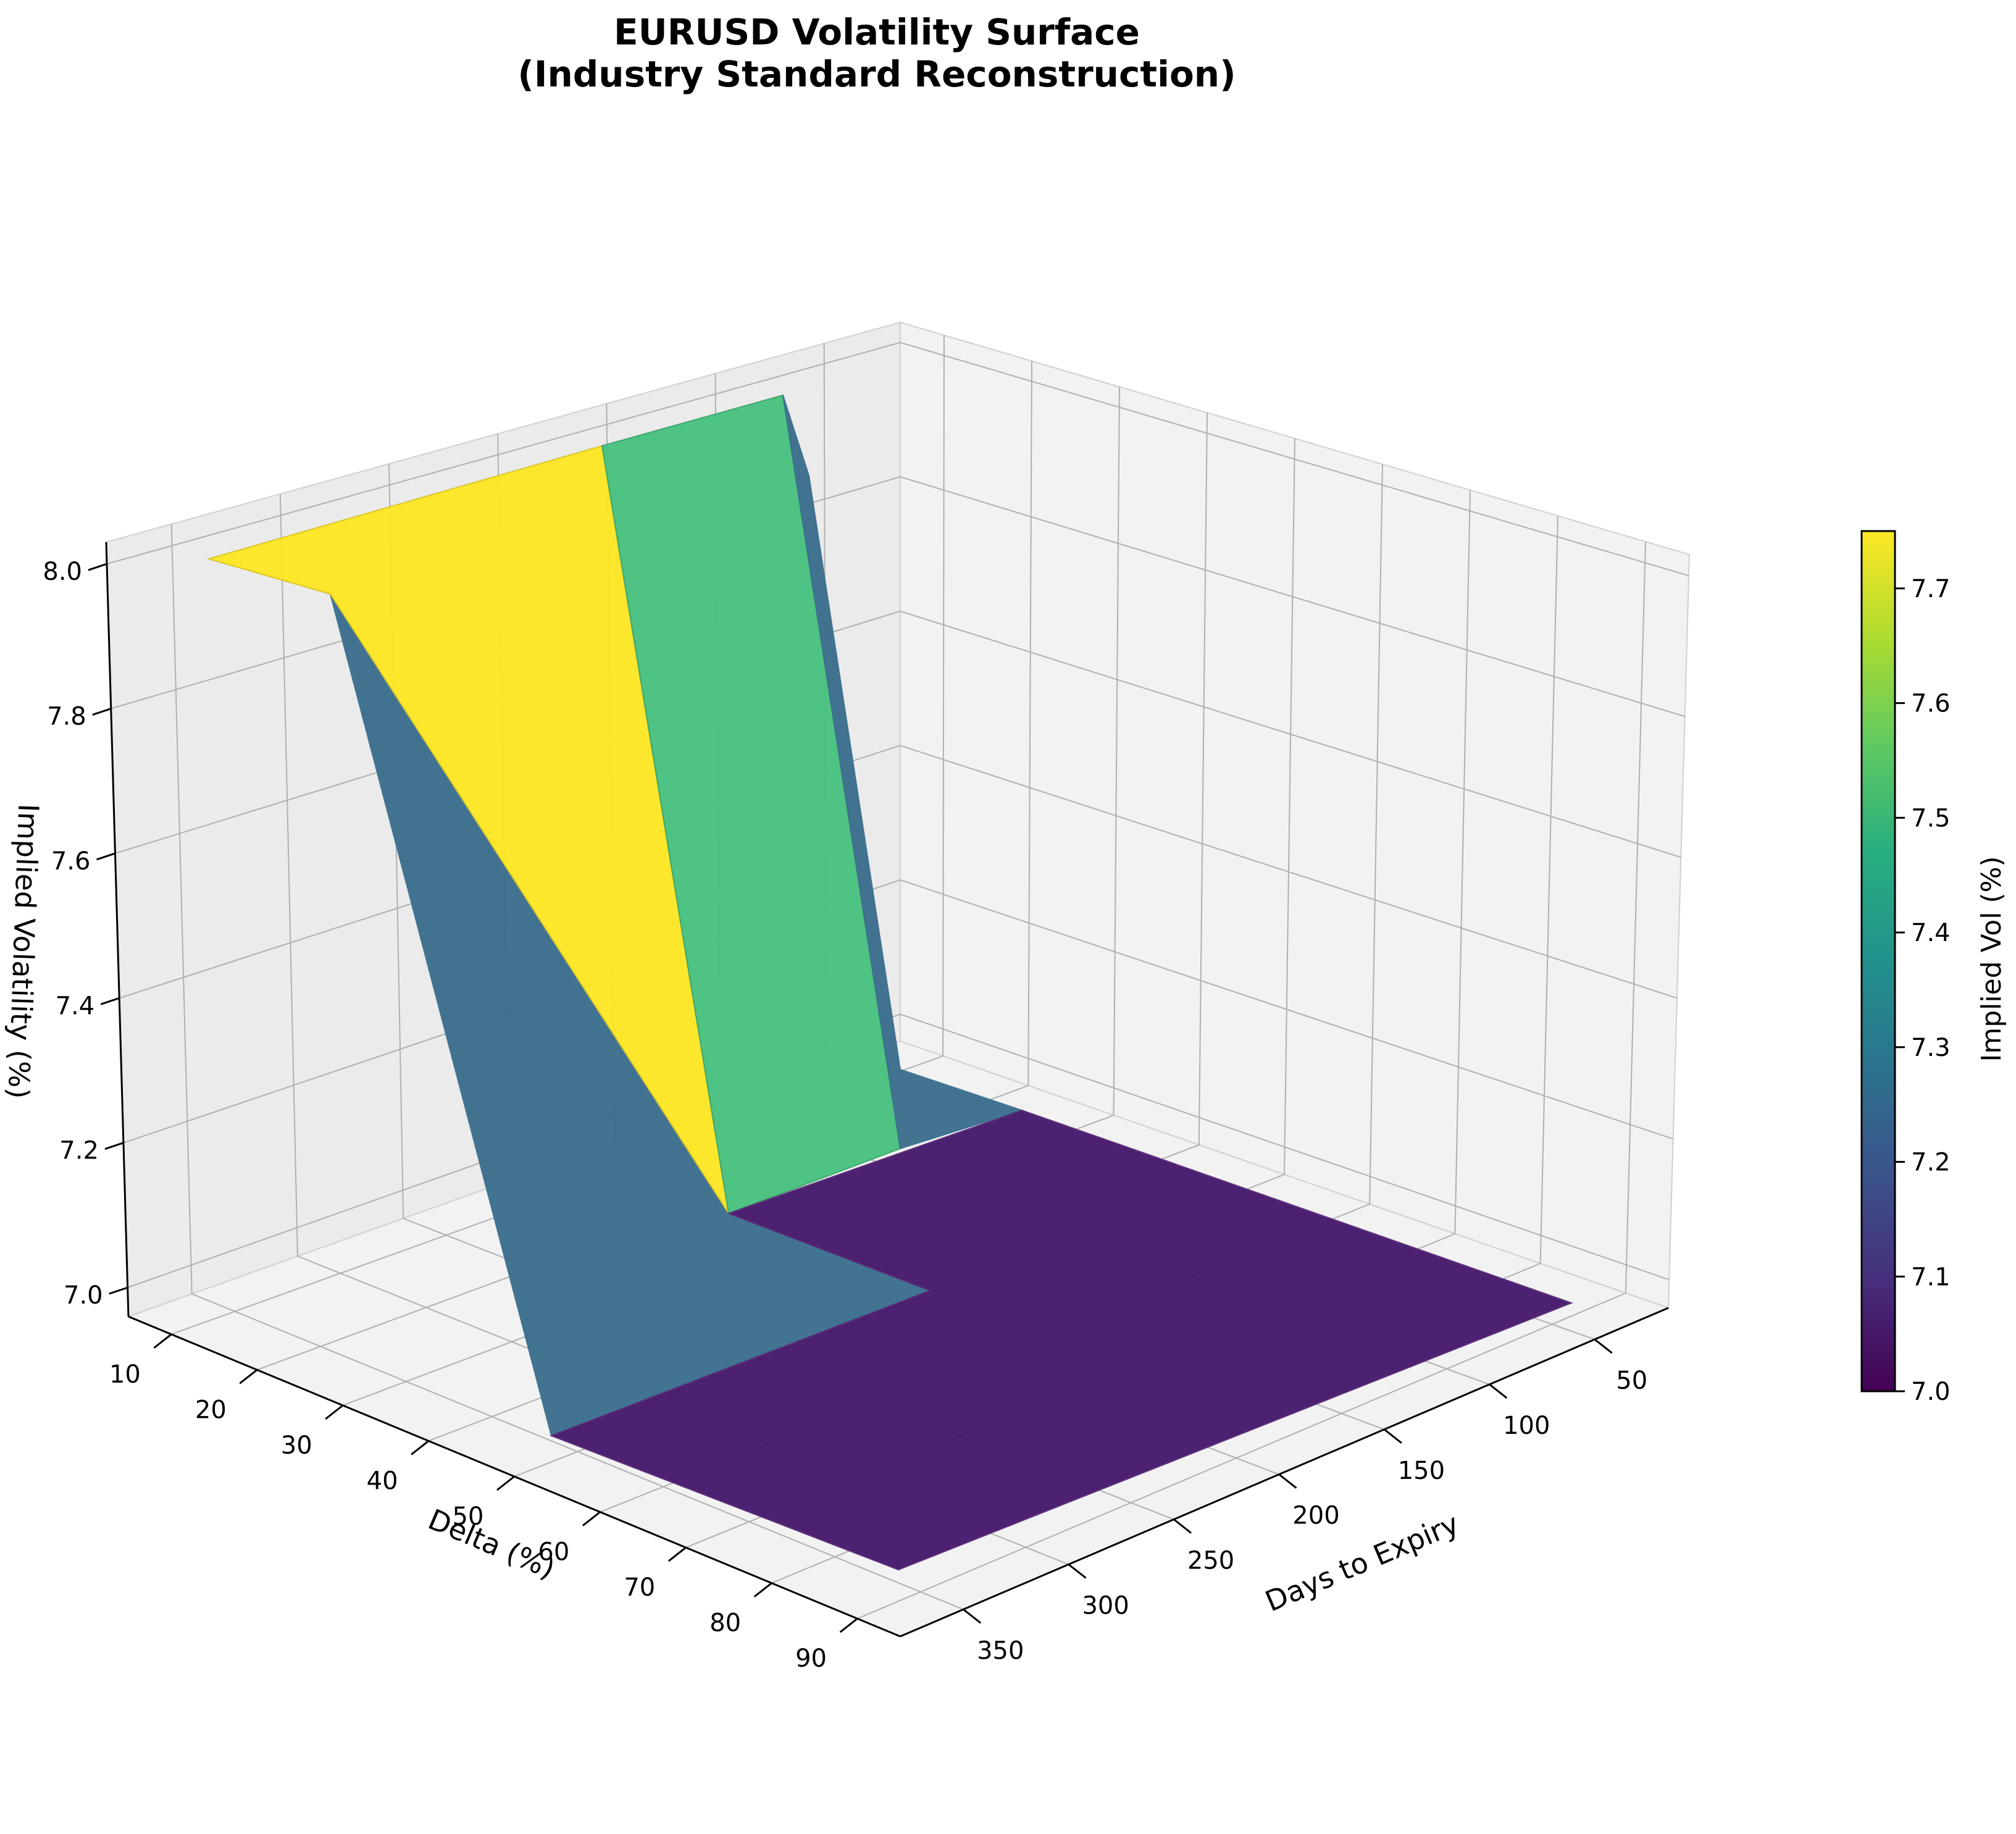 The height and width of the screenshot is (1834, 2016). Describe the element at coordinates (24, 952) in the screenshot. I see `z-axis-label: Implied Volatility (%)` at that location.